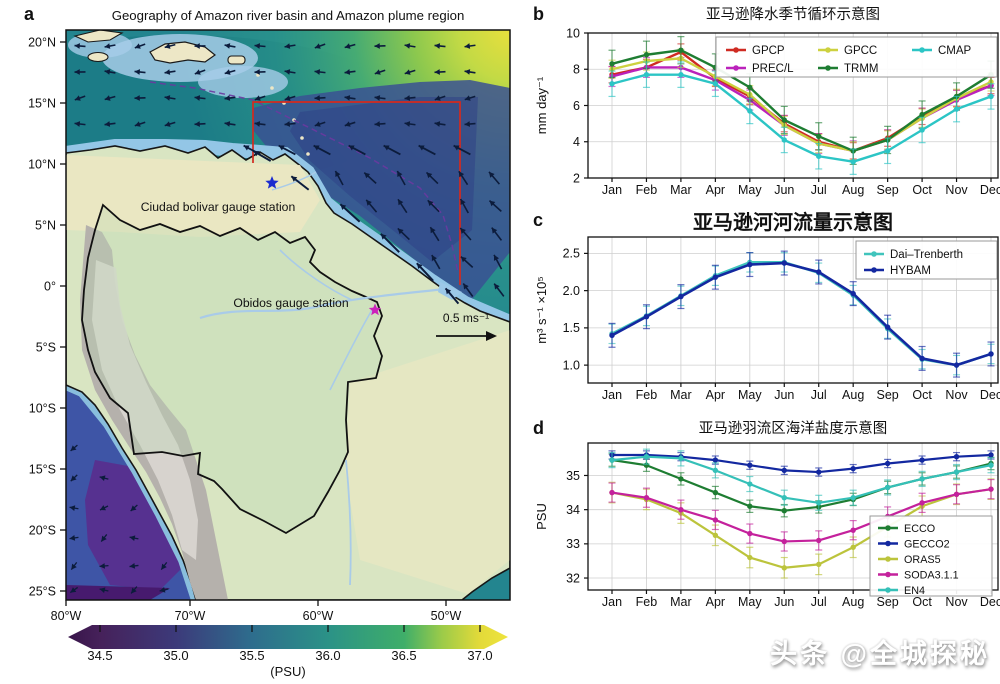  I want to click on y-tick-label: 1.5, so click(571, 328).